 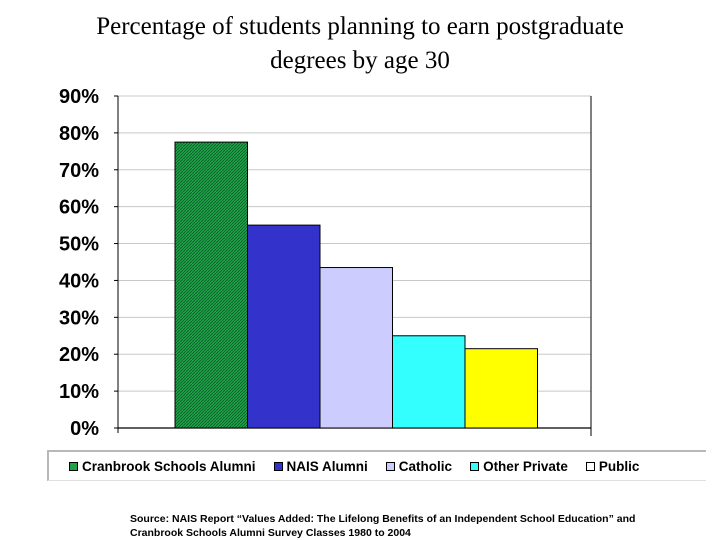 What do you see at coordinates (360, 60) in the screenshot?
I see `chart-title-line-2: degrees by age 30` at bounding box center [360, 60].